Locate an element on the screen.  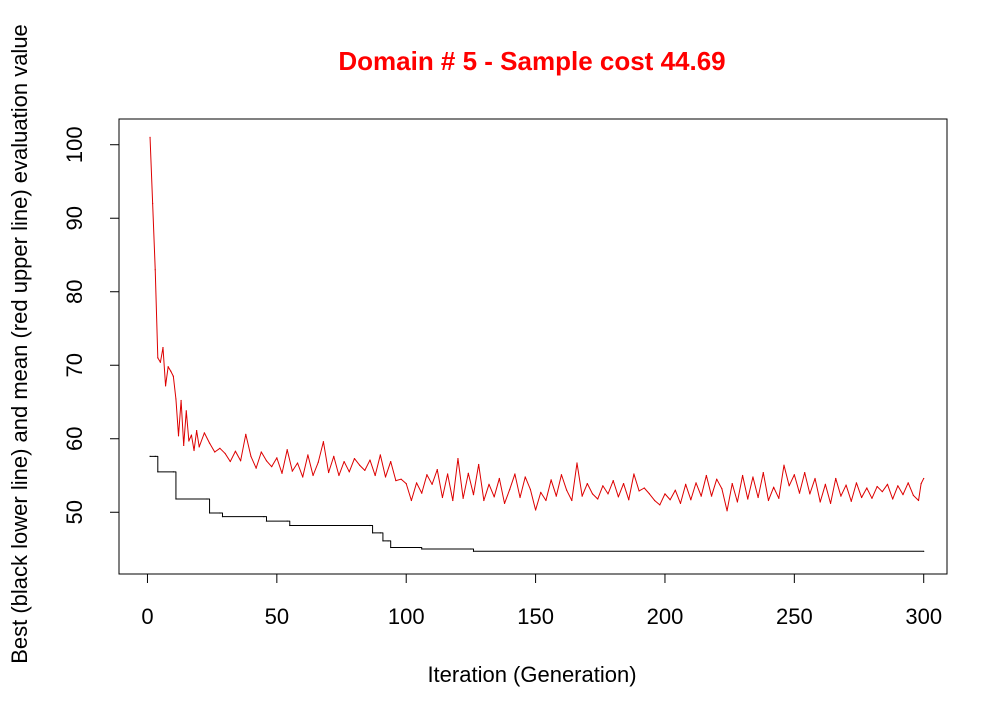
x-tick-label: 250 is located at coordinates (794, 616).